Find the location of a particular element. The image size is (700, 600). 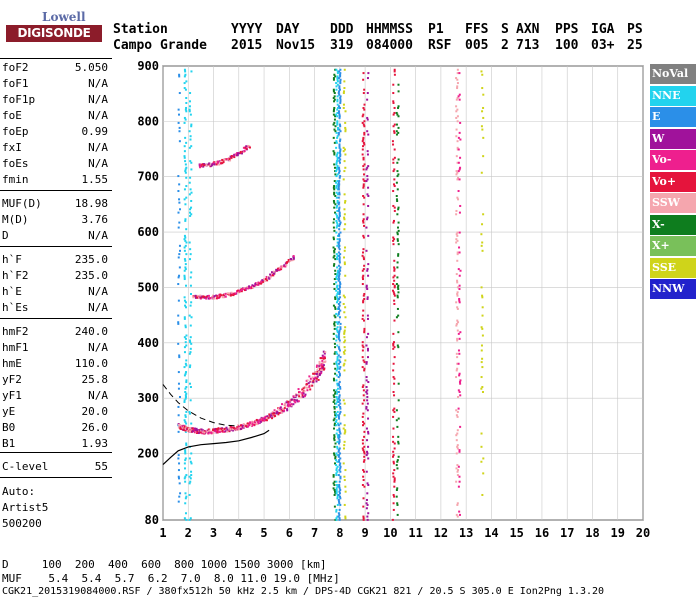

y-tick-label: 80 is located at coordinates (152, 520).